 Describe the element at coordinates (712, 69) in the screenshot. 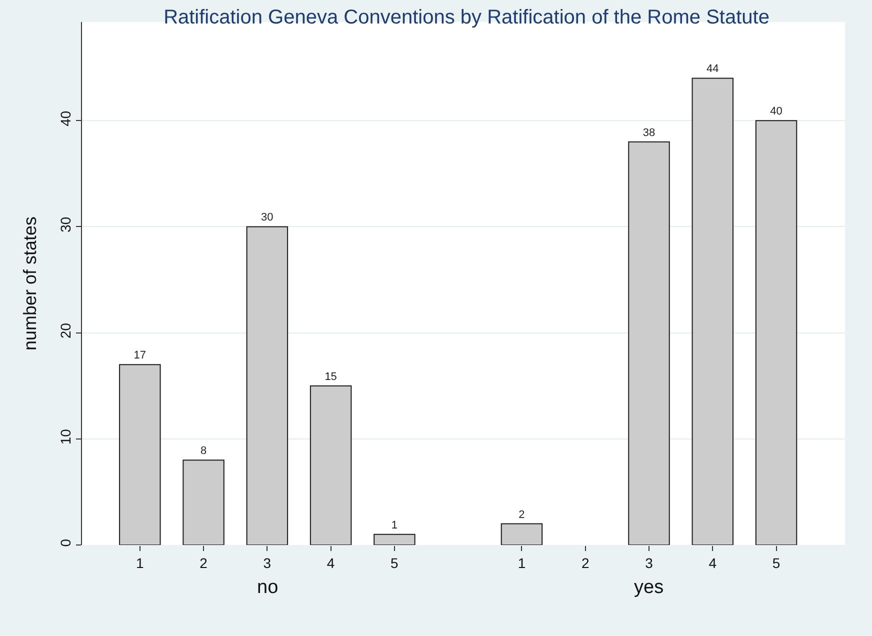

I see `data-label: 44` at that location.